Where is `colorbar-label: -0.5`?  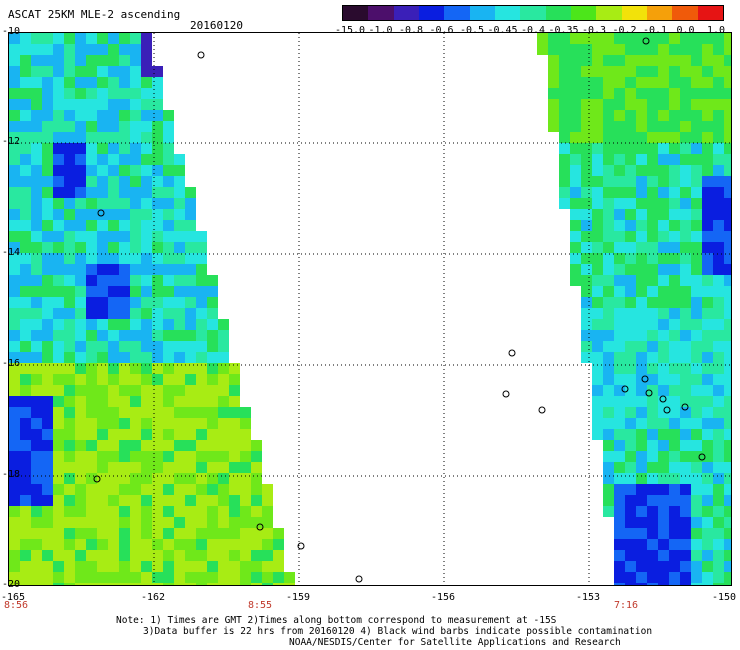
colorbar-label: -0.5 is located at coordinates (472, 30).